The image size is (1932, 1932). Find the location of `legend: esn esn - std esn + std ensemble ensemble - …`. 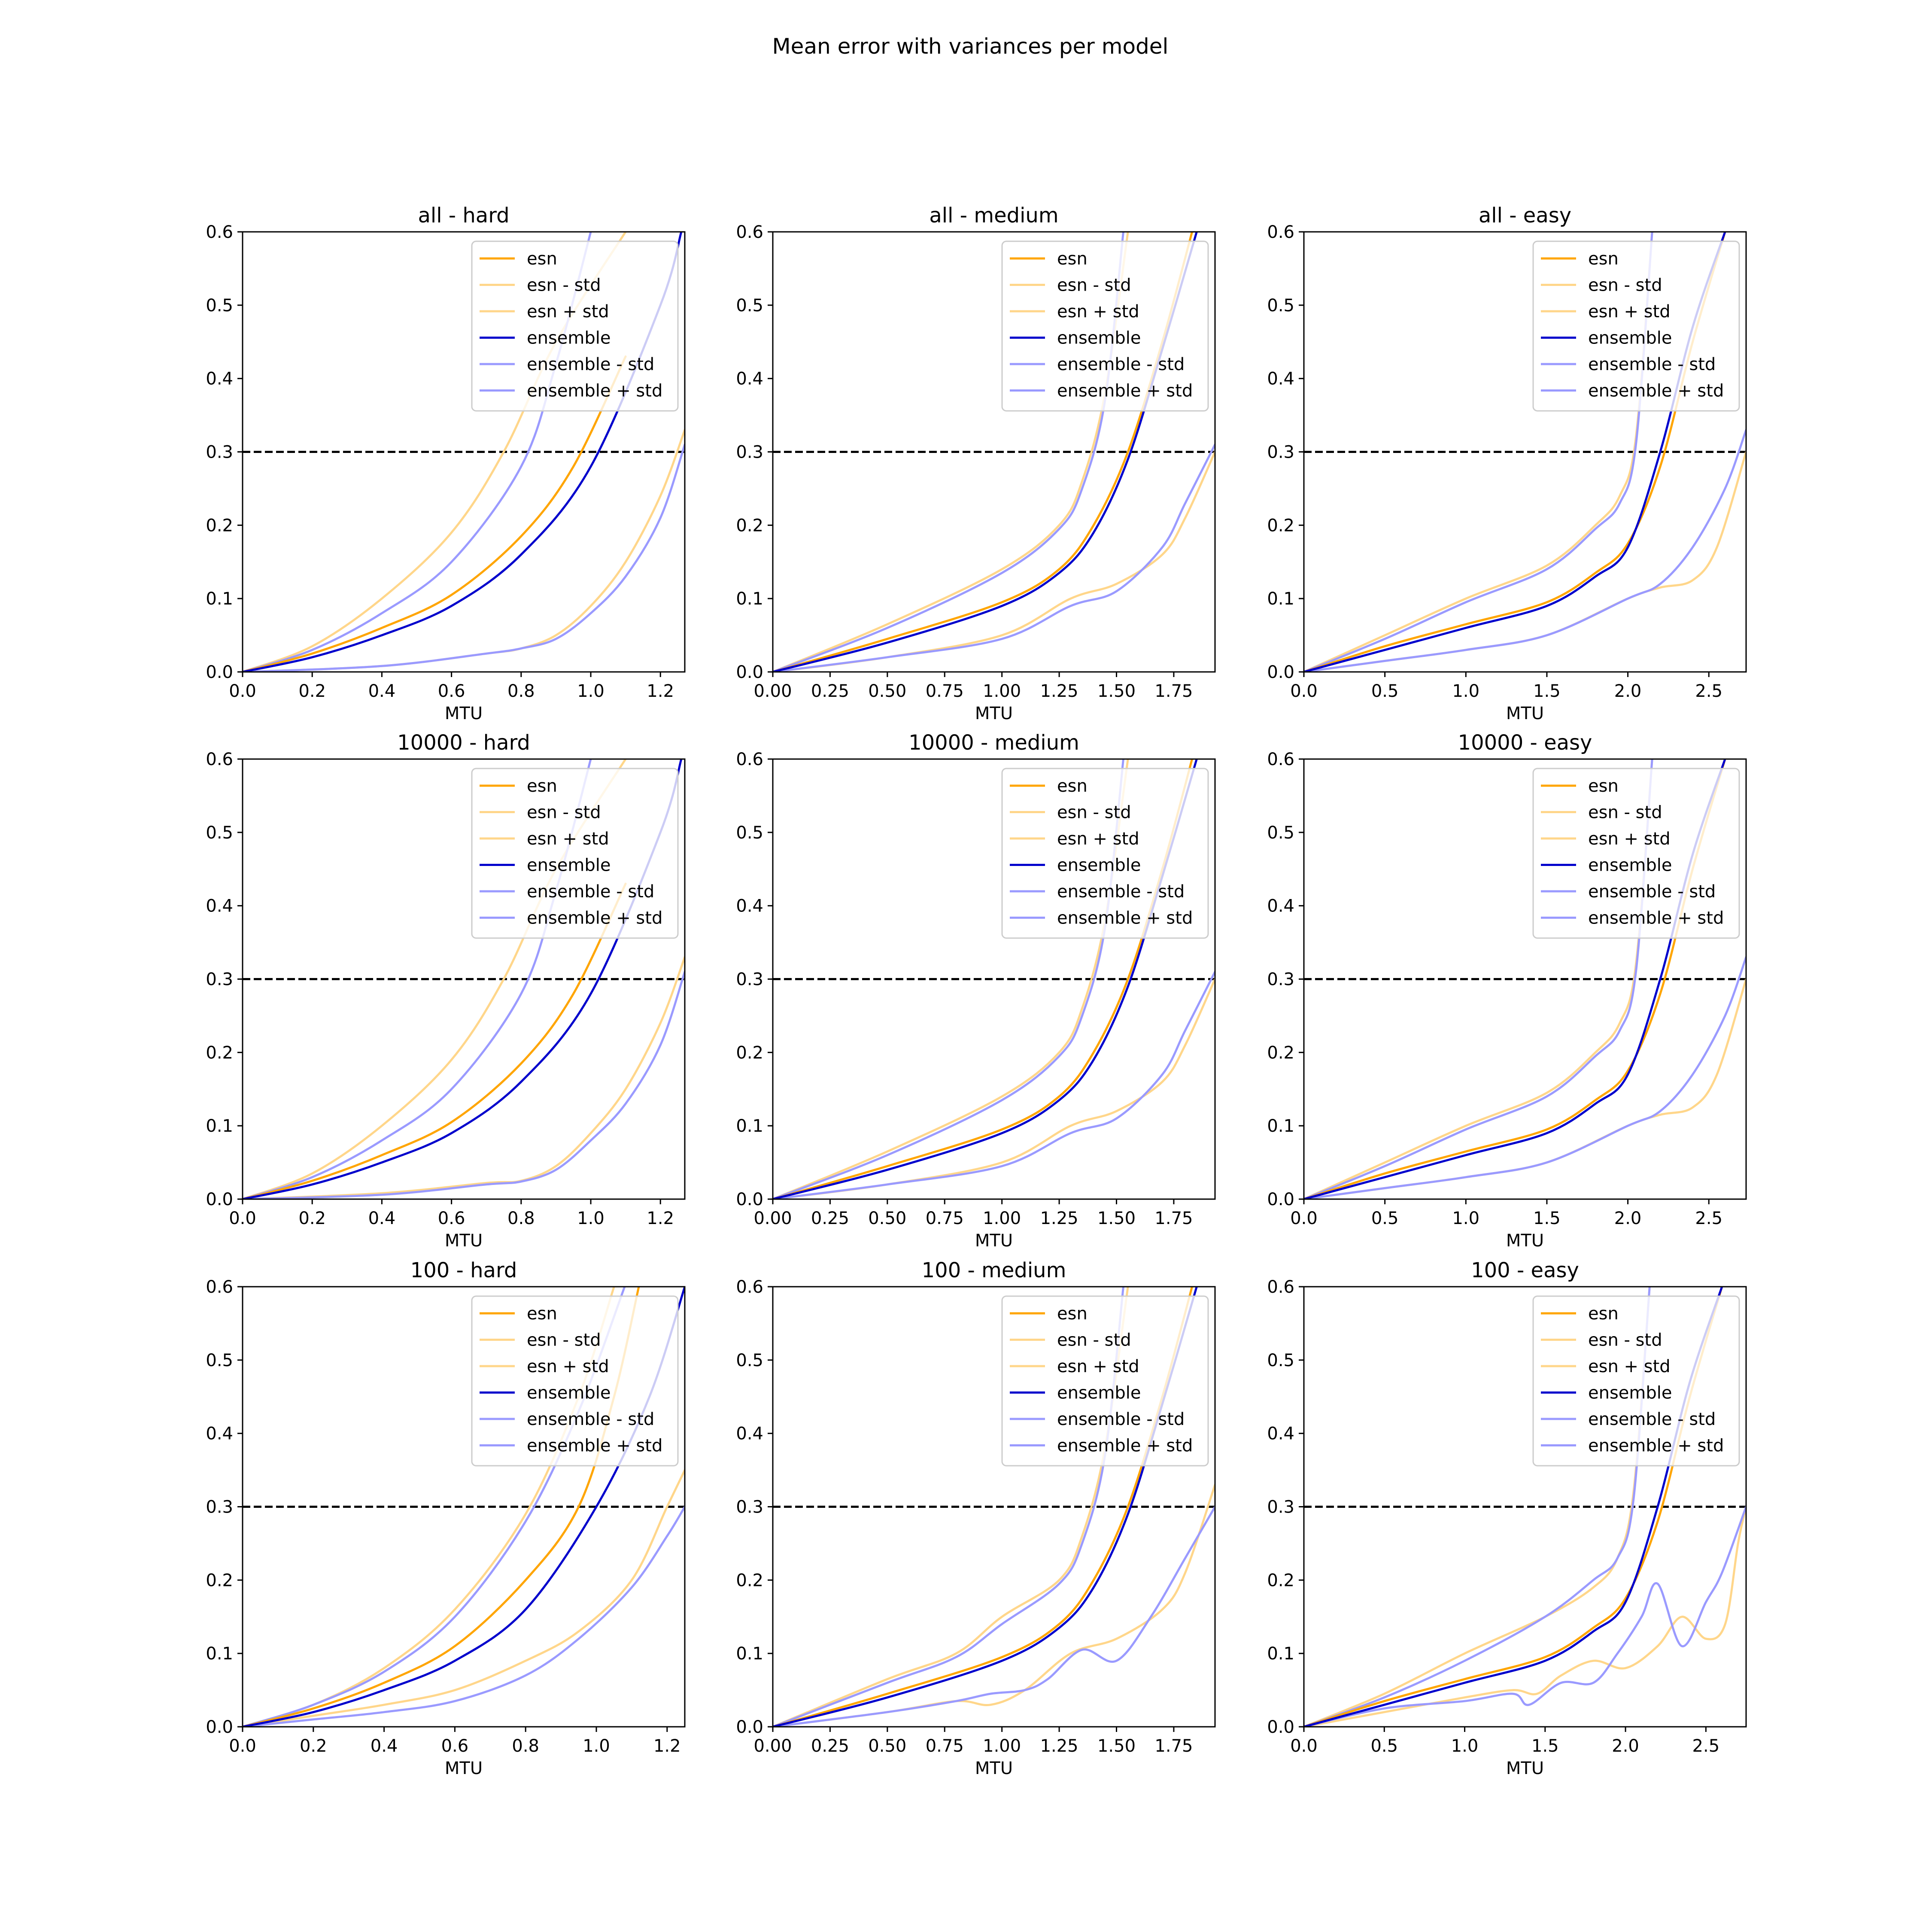

legend: esn esn - std esn + std ensemble ensemble - … is located at coordinates (575, 1381).